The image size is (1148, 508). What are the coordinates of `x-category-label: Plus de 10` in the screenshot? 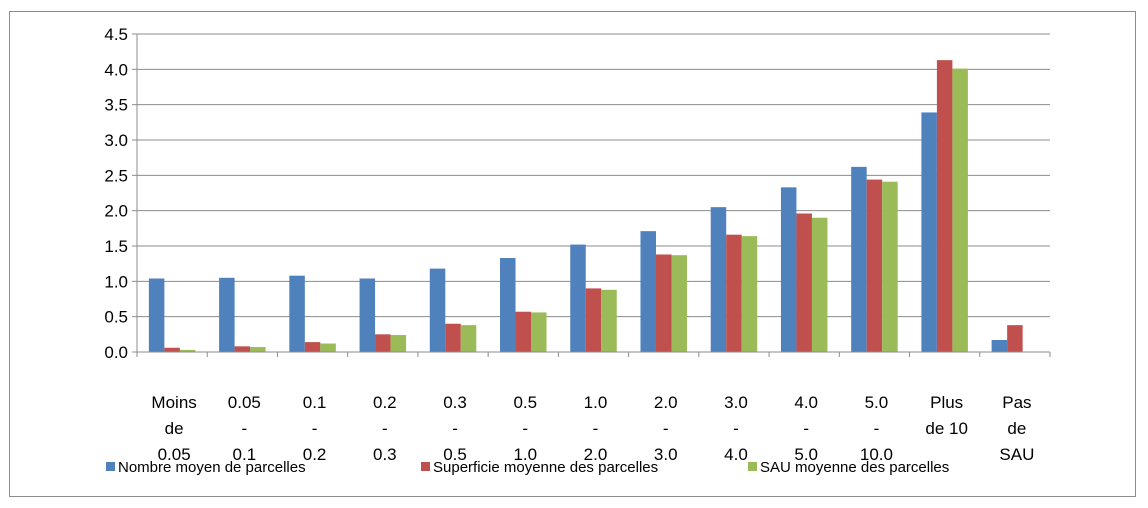 It's located at (946, 415).